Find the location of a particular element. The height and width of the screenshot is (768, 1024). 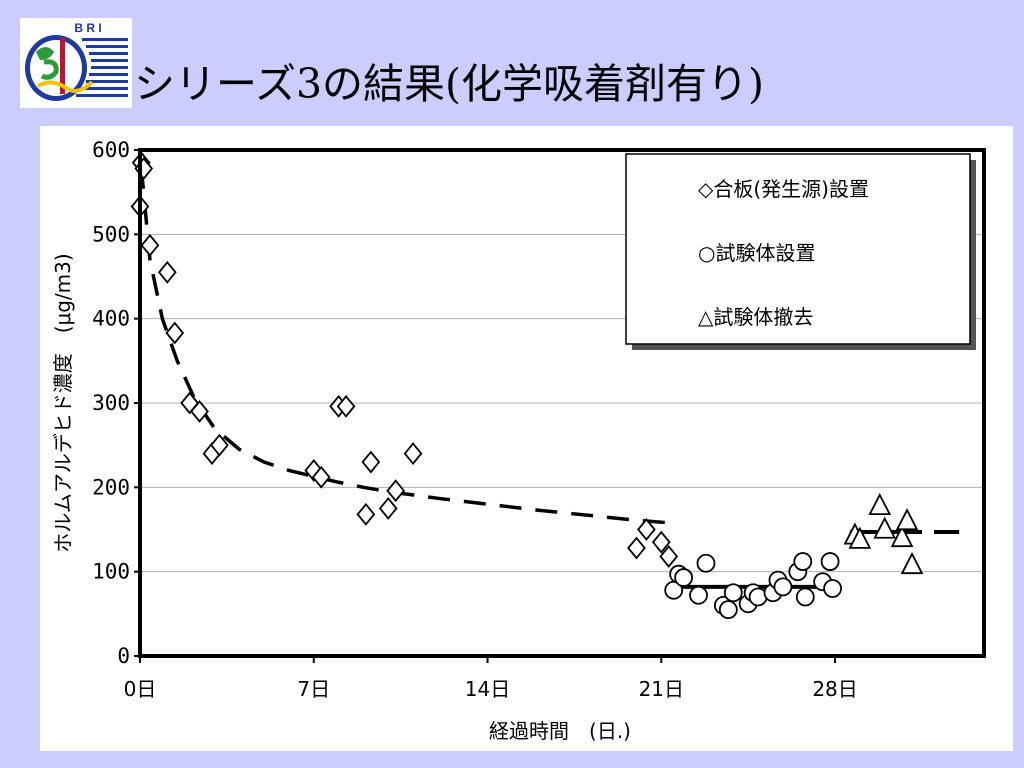

y-tick-label: 400 is located at coordinates (111, 319).